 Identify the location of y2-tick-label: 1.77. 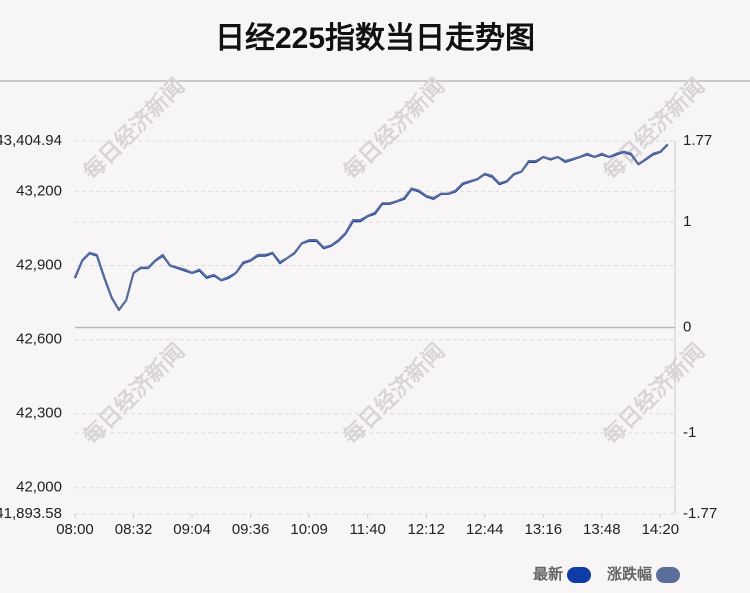
(697, 140).